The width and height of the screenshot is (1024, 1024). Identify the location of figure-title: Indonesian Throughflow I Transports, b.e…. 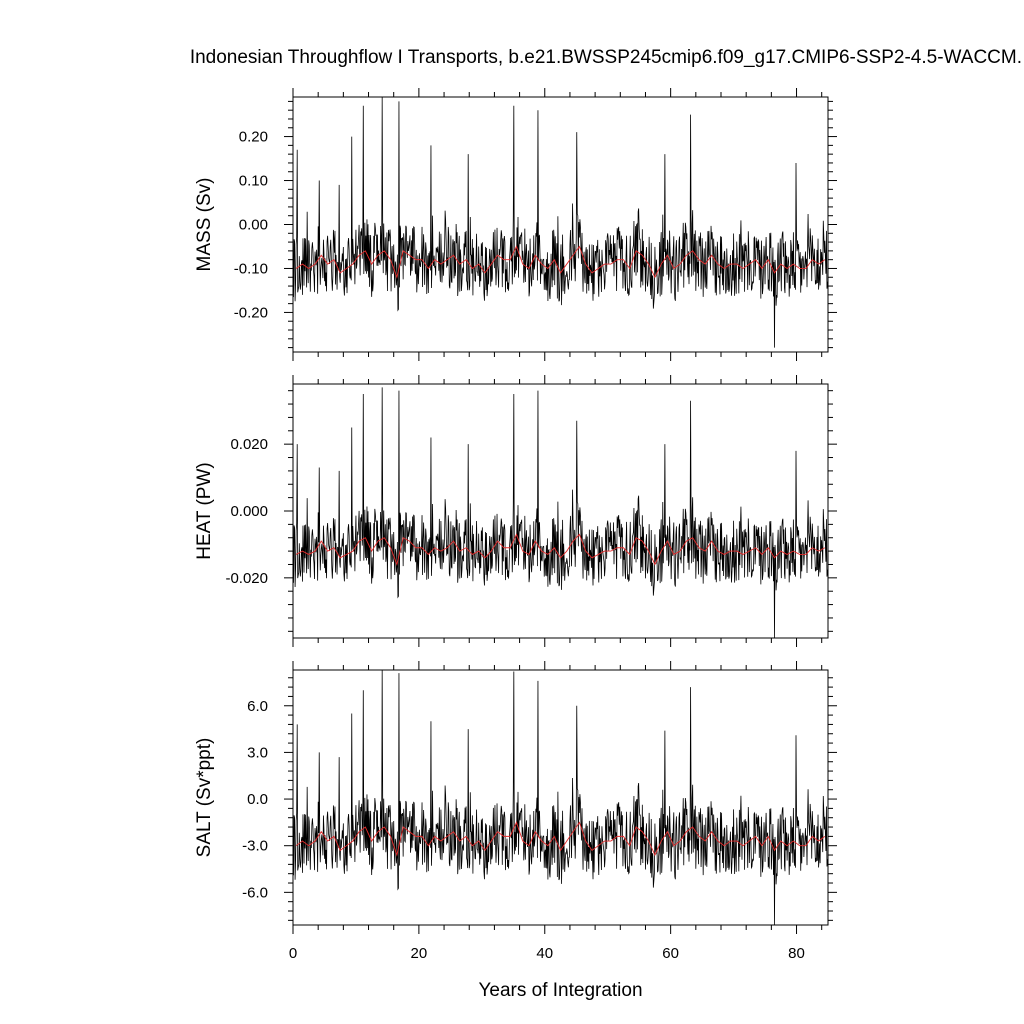
(605, 57).